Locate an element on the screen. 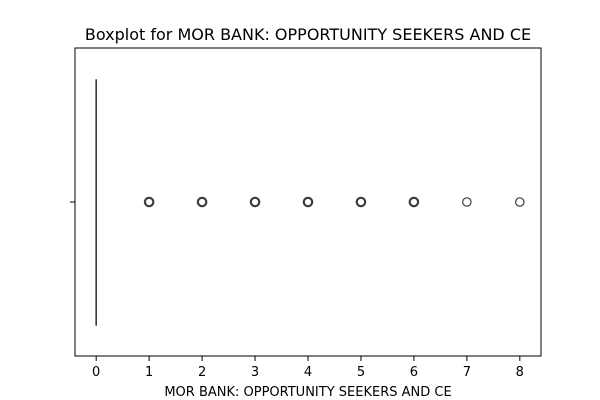  x-tick-label: 0 is located at coordinates (96, 372).